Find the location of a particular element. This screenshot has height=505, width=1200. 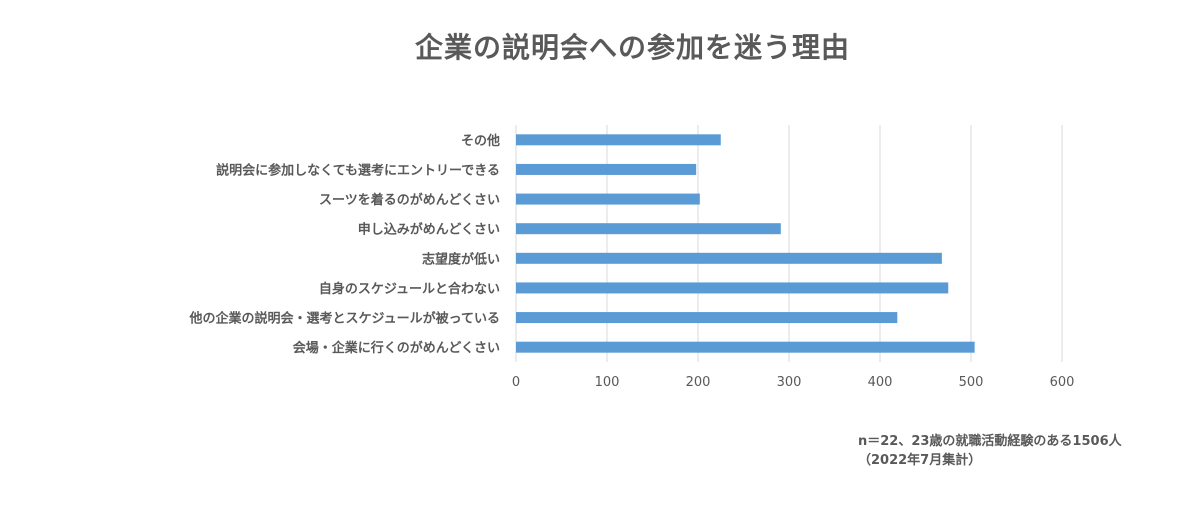

x-tick-labels: 0 100 200 300 400 500 600 is located at coordinates (793, 382).